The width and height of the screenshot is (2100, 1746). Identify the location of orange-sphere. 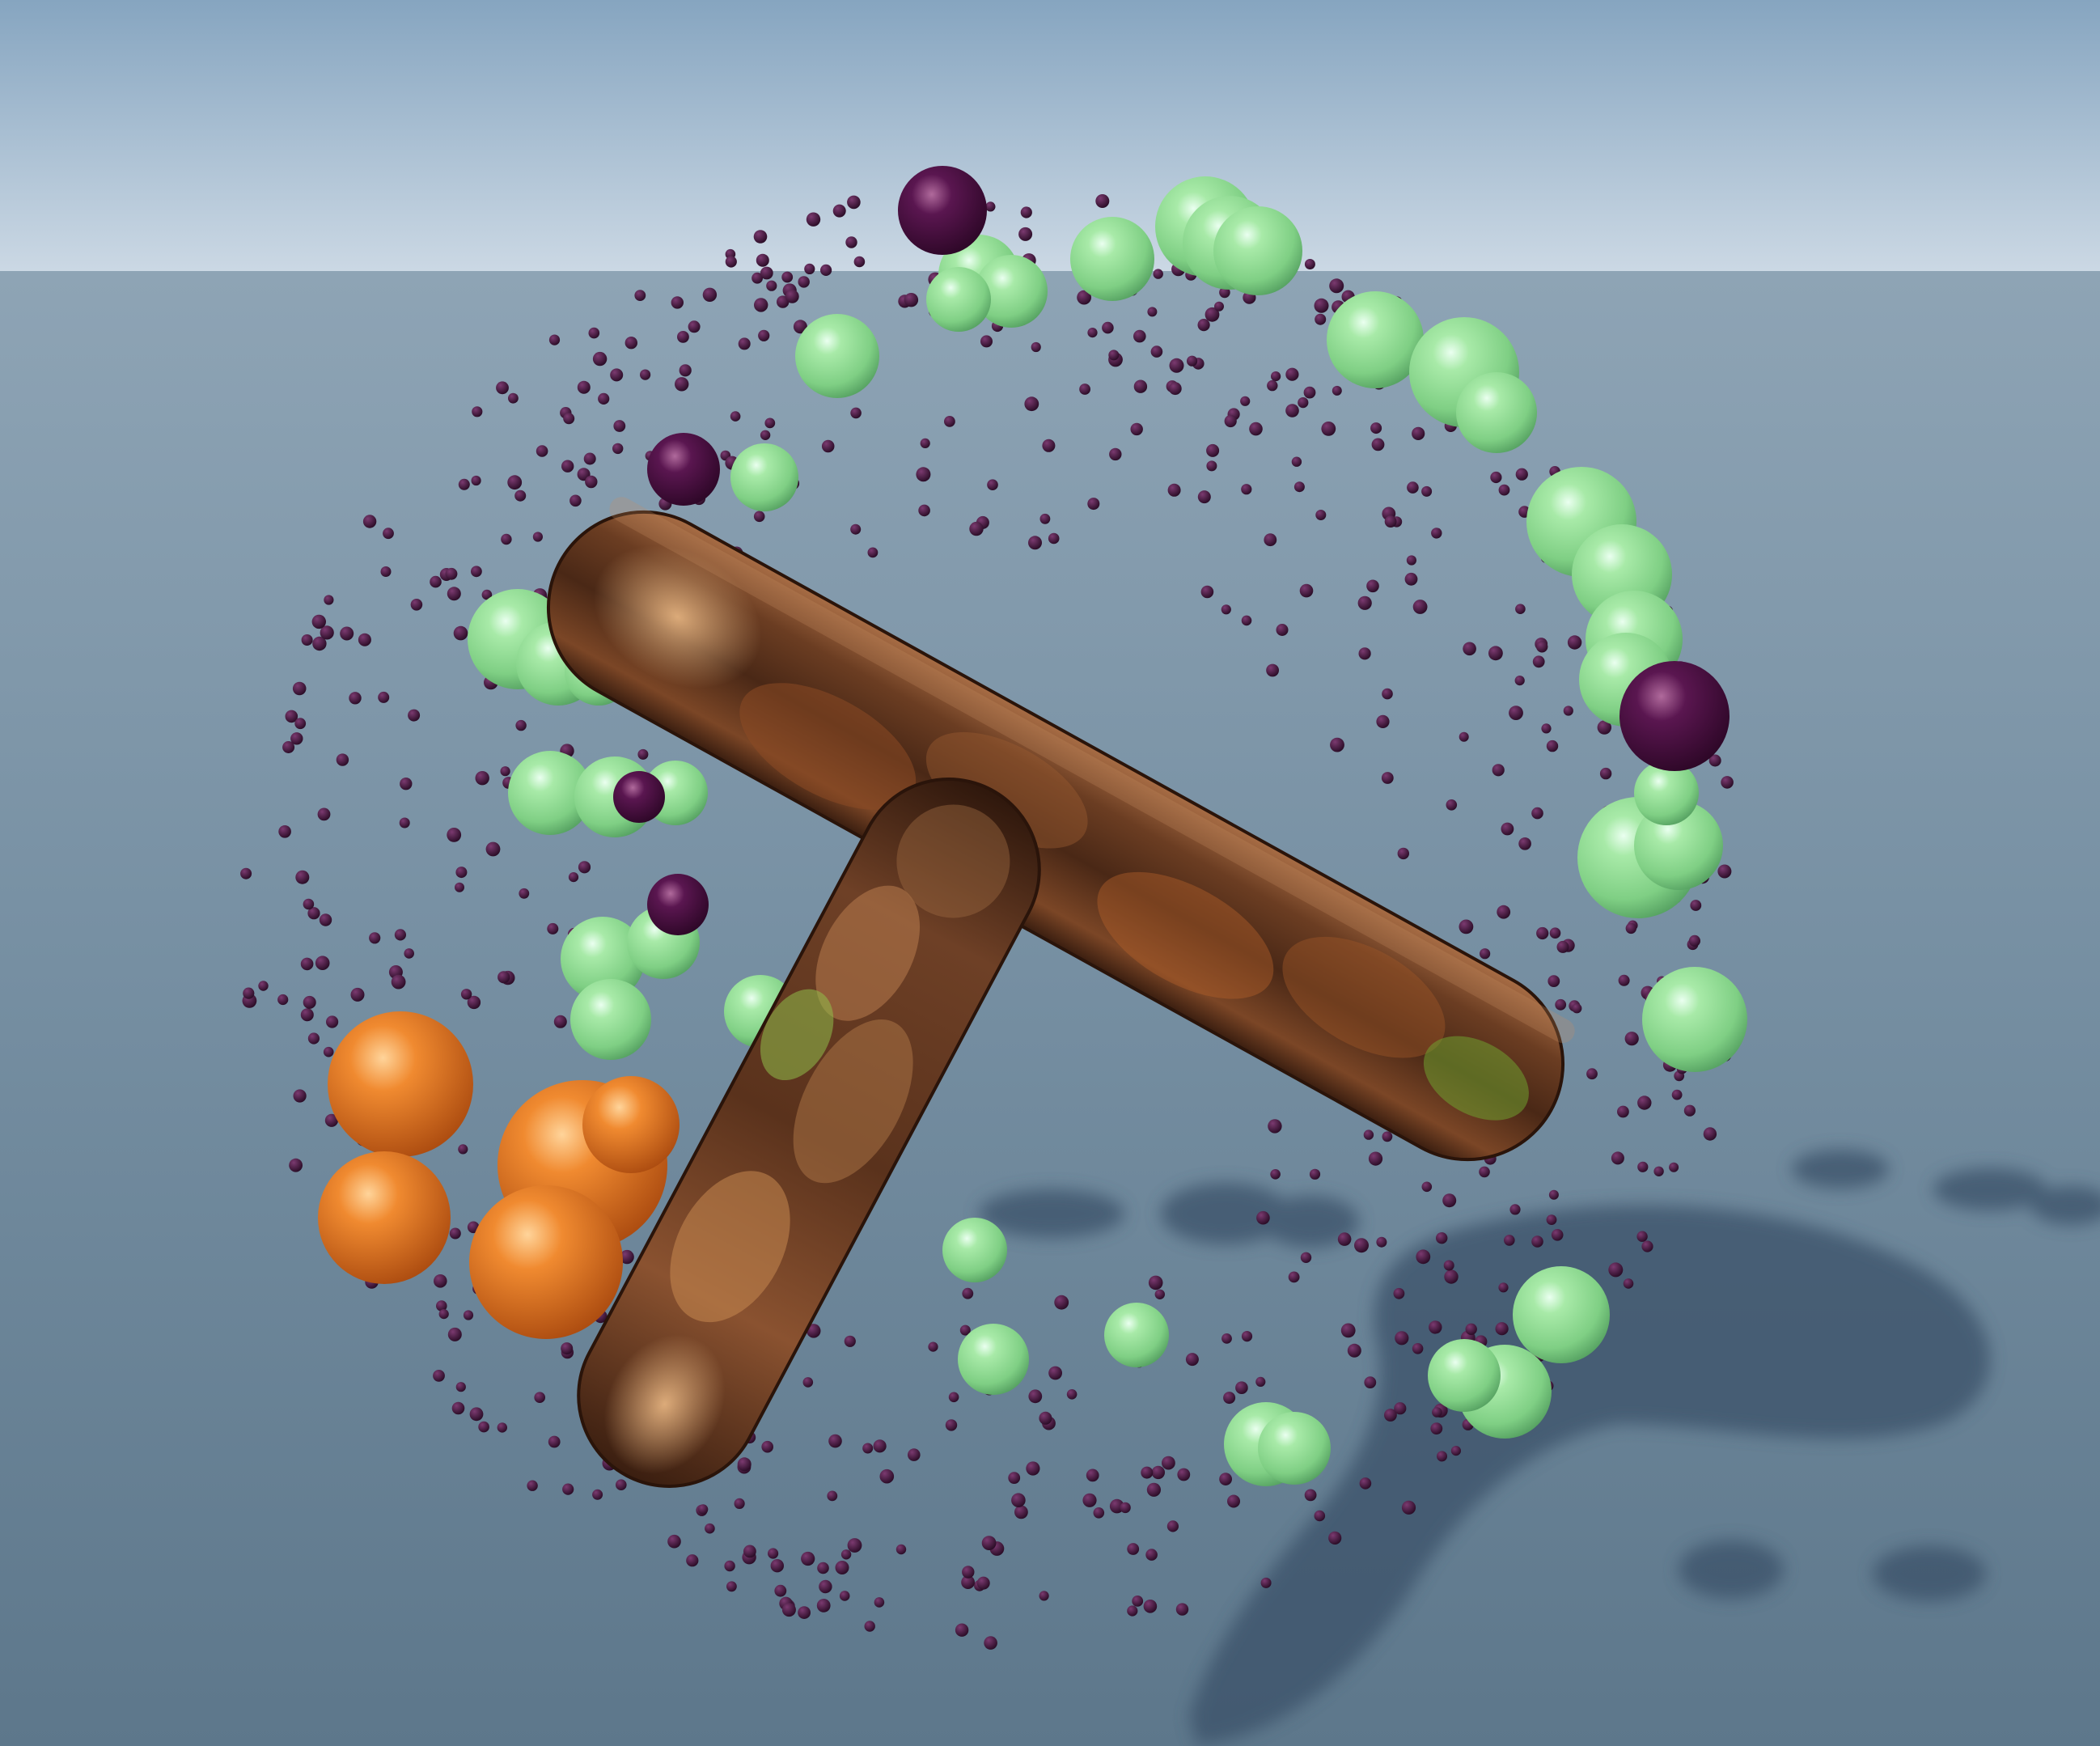
(631, 1124).